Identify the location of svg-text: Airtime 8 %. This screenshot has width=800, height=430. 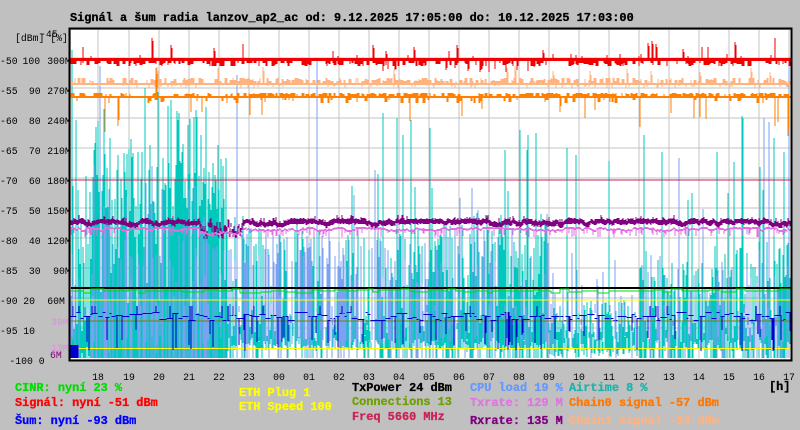
(608, 388).